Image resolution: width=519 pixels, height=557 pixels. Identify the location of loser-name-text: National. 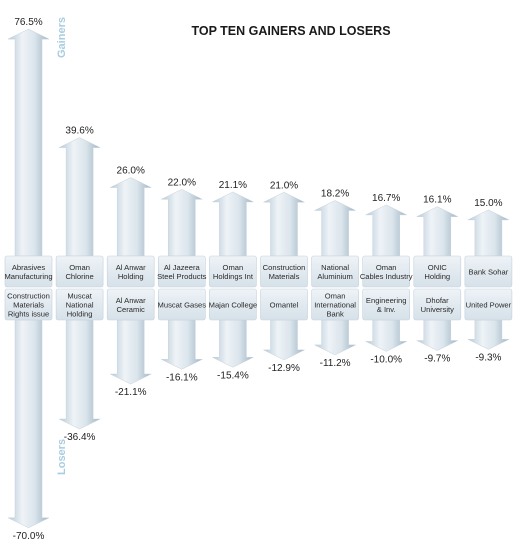
(80, 305).